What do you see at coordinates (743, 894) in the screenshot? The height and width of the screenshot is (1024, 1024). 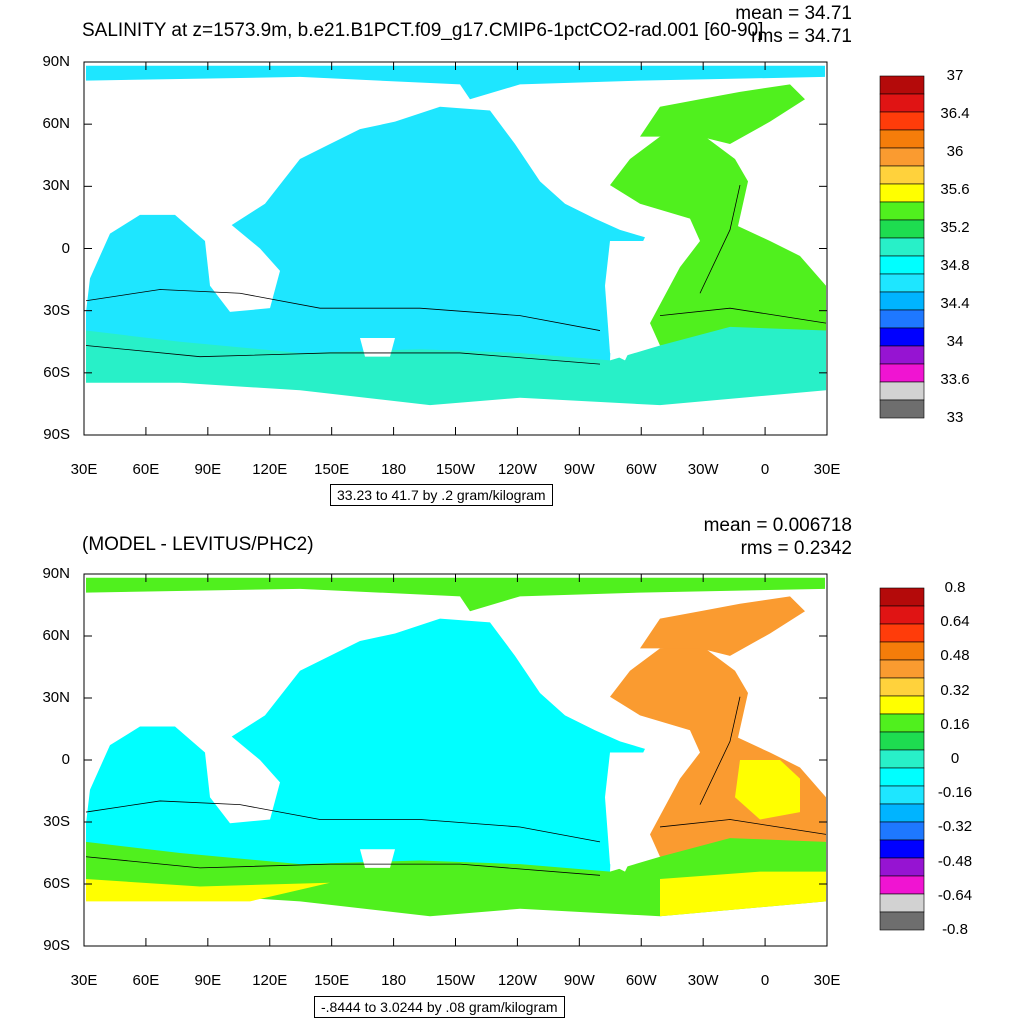 I see `southern-positive-anomaly-east` at bounding box center [743, 894].